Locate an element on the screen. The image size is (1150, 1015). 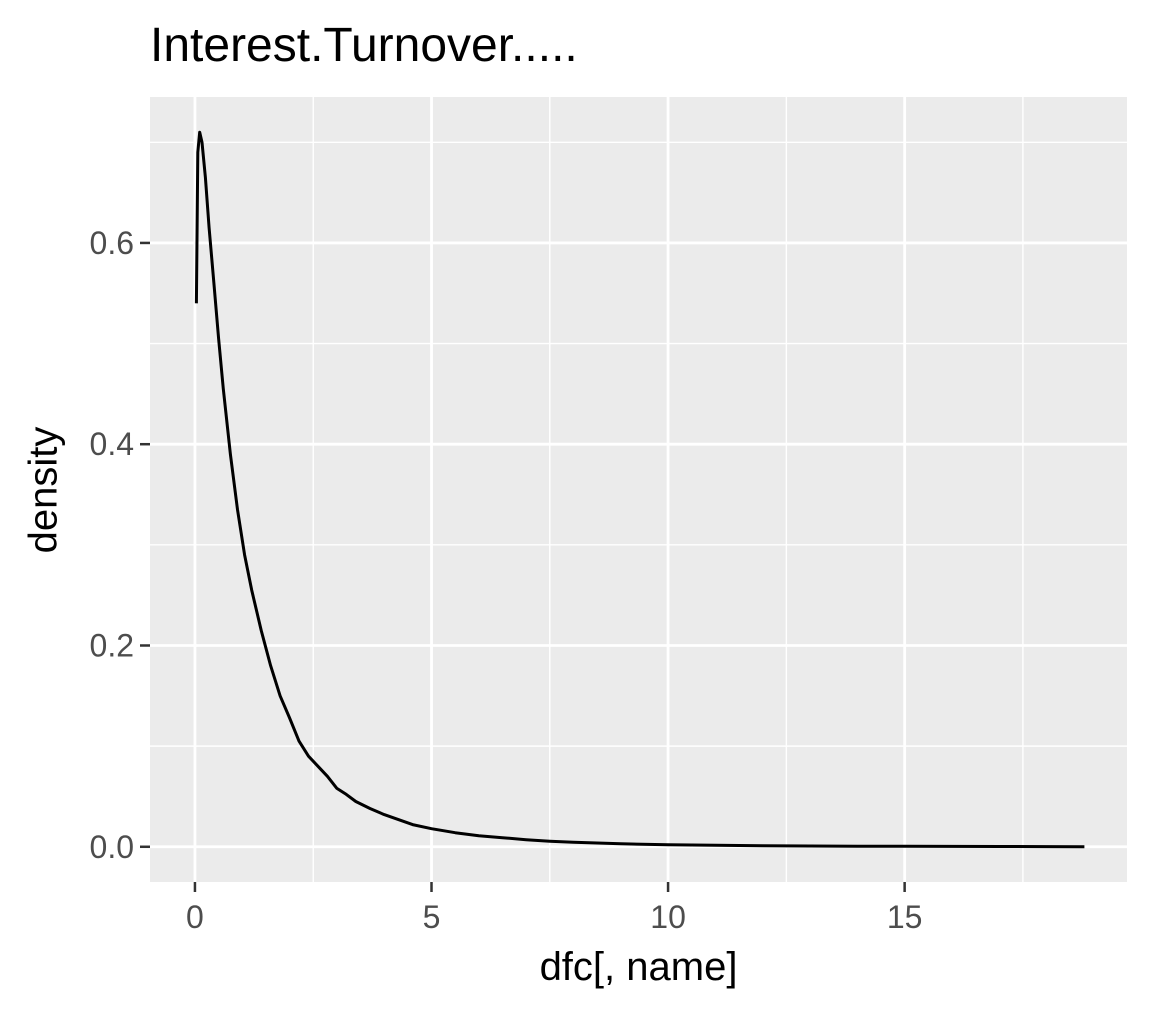
x-tick-label: 15 is located at coordinates (905, 917).